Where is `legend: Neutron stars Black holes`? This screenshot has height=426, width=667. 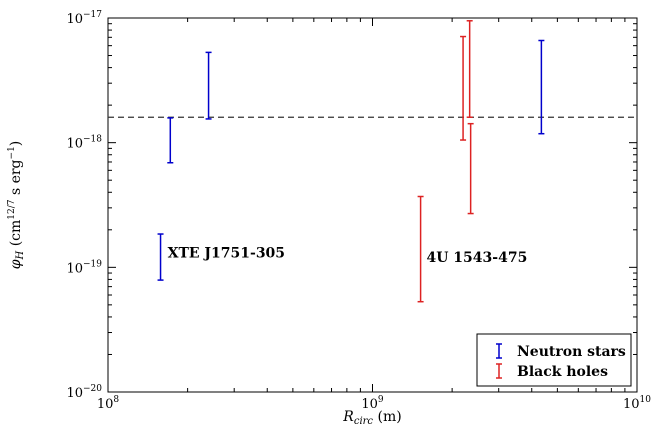 legend: Neutron stars Black holes is located at coordinates (554, 360).